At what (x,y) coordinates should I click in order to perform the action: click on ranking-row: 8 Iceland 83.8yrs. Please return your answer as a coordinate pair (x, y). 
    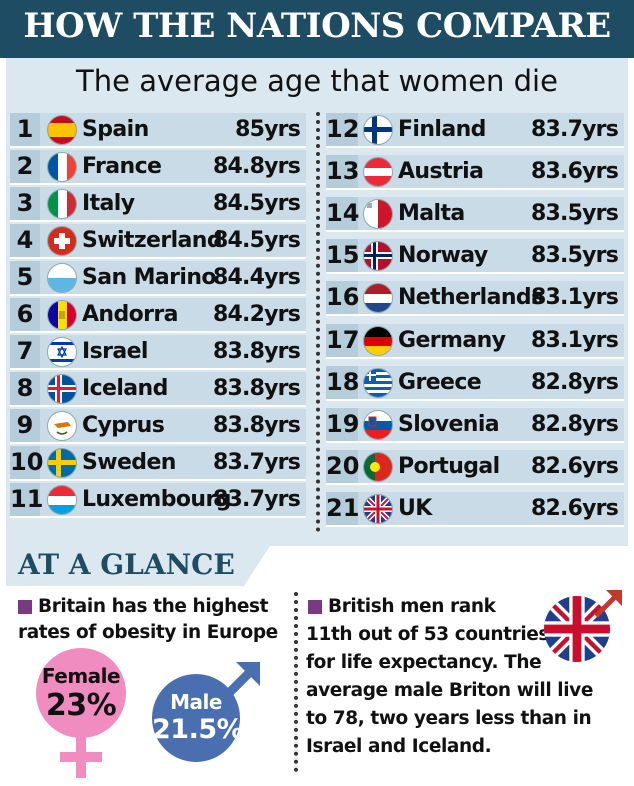
    Looking at the image, I should click on (158, 389).